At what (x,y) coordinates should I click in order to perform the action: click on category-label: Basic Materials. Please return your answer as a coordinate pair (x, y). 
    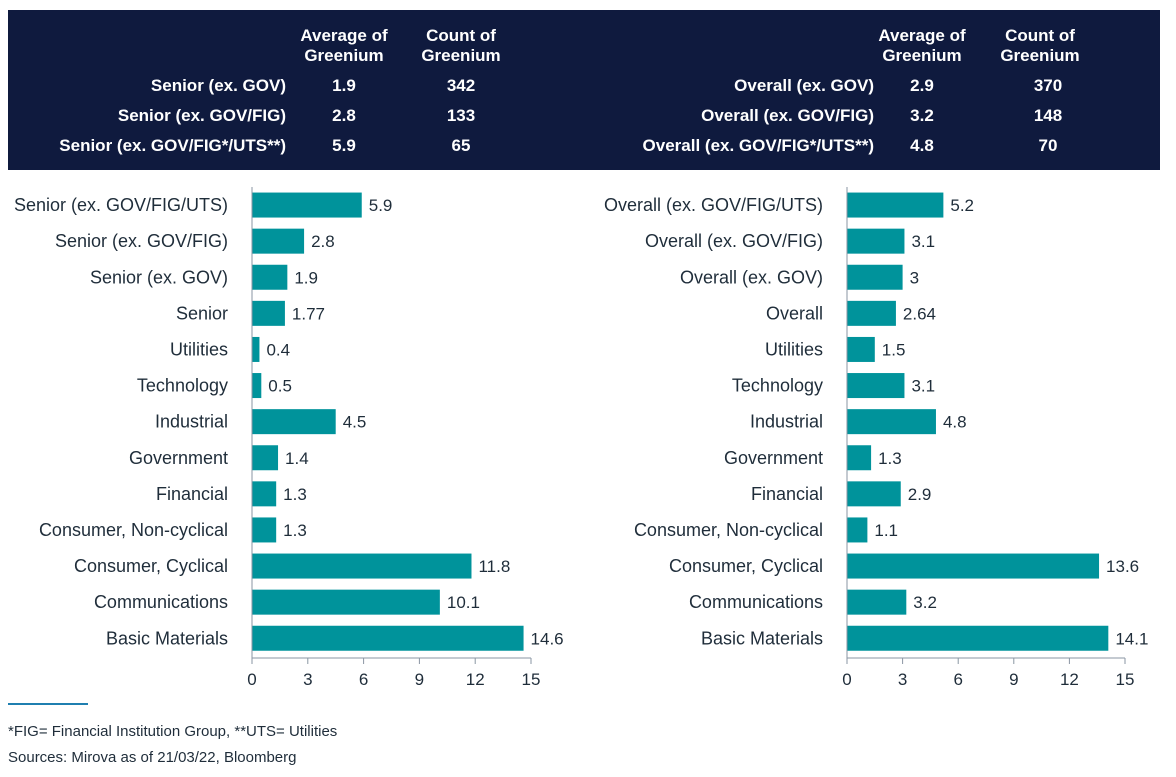
    Looking at the image, I should click on (762, 638).